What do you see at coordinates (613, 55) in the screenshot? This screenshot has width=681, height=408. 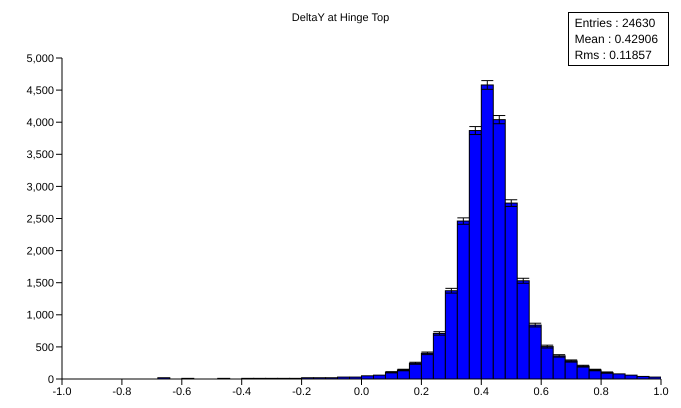 I see `annotation: Rms : 0.11857` at bounding box center [613, 55].